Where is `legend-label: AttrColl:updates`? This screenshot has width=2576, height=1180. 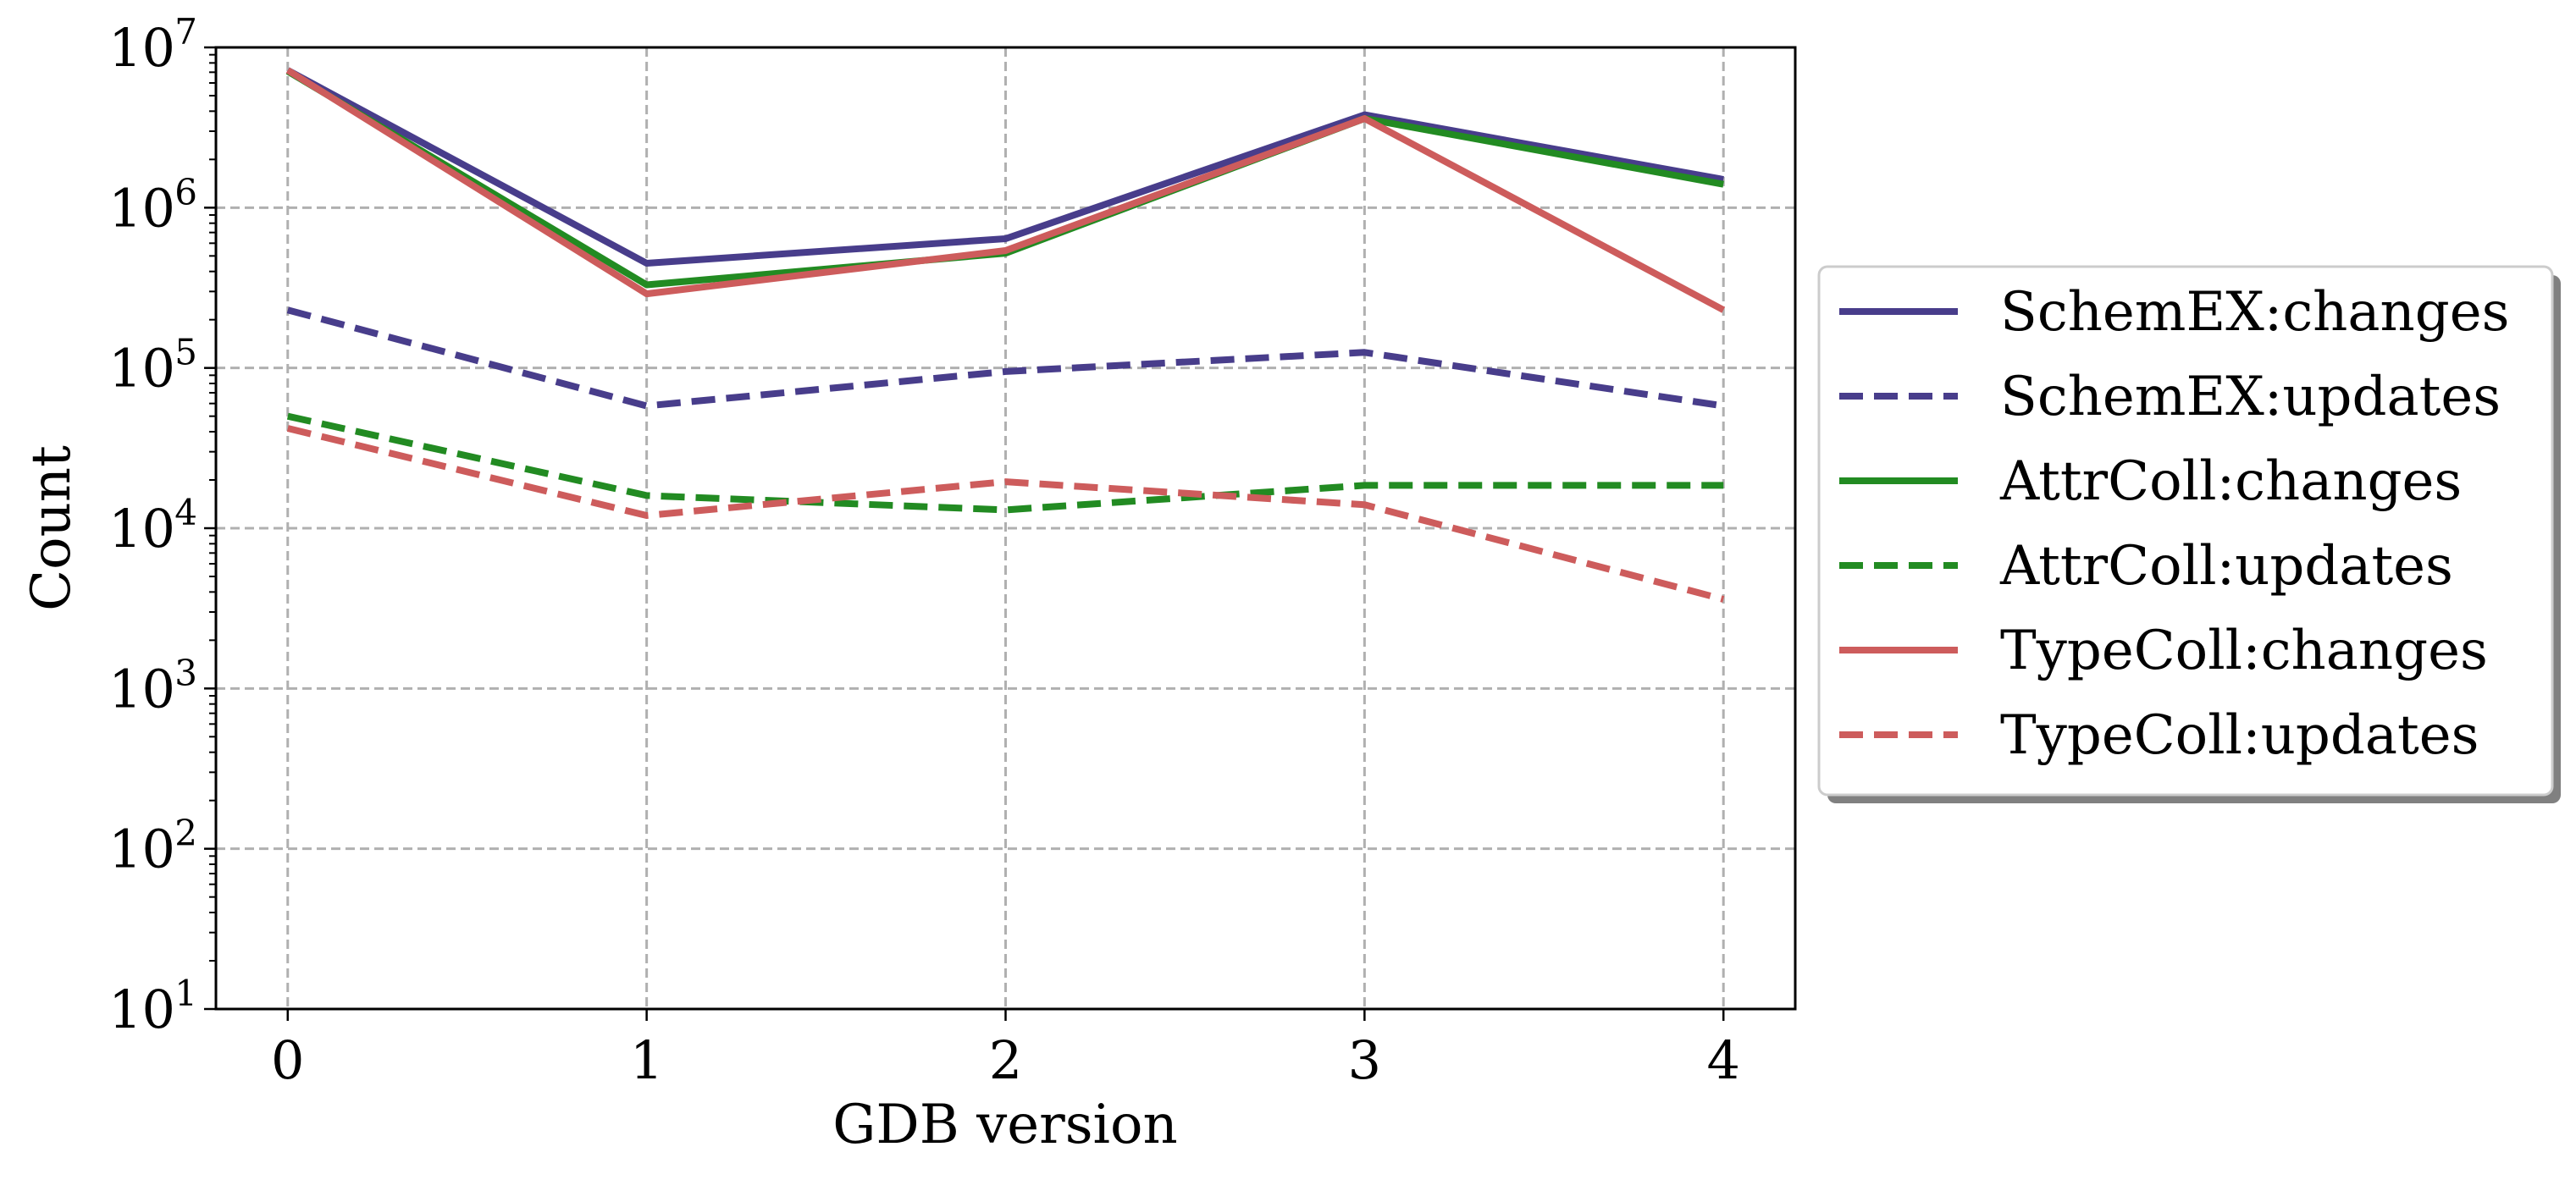
legend-label: AttrColl:updates is located at coordinates (2226, 566).